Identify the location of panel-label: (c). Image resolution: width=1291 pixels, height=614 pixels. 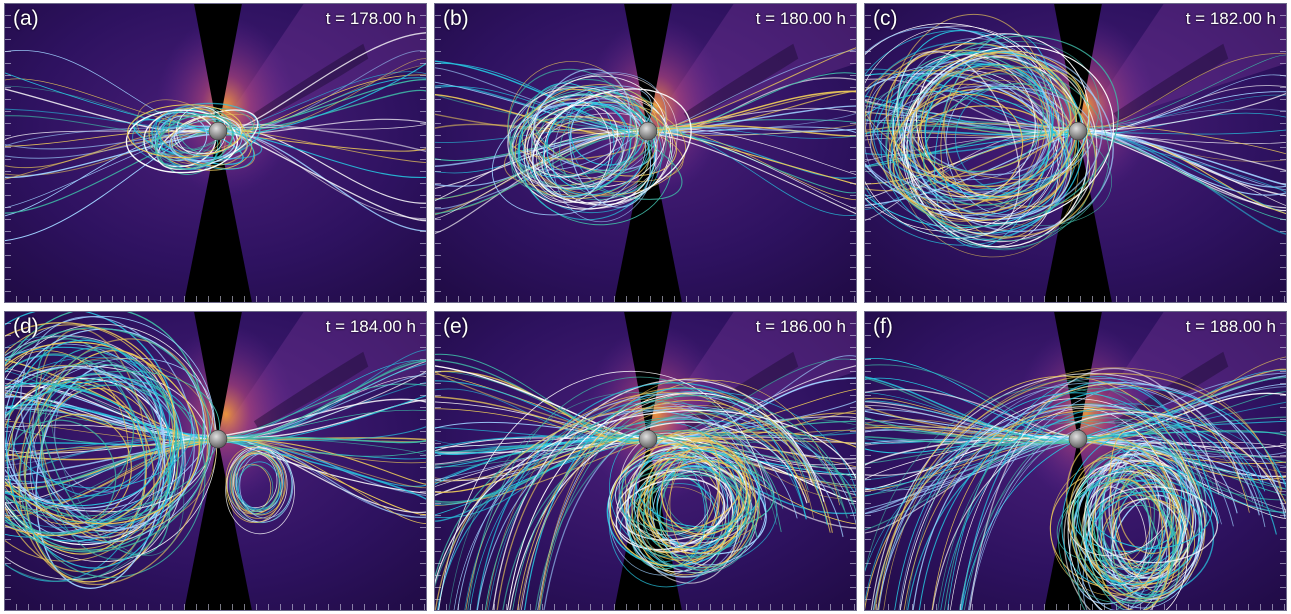
(885, 18).